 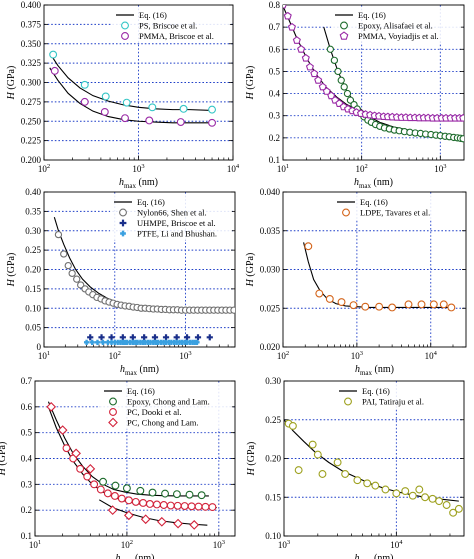 What do you see at coordinates (398, 396) in the screenshot?
I see `legend: Eq. (16)PAI, Tatiraju et al.` at bounding box center [398, 396].